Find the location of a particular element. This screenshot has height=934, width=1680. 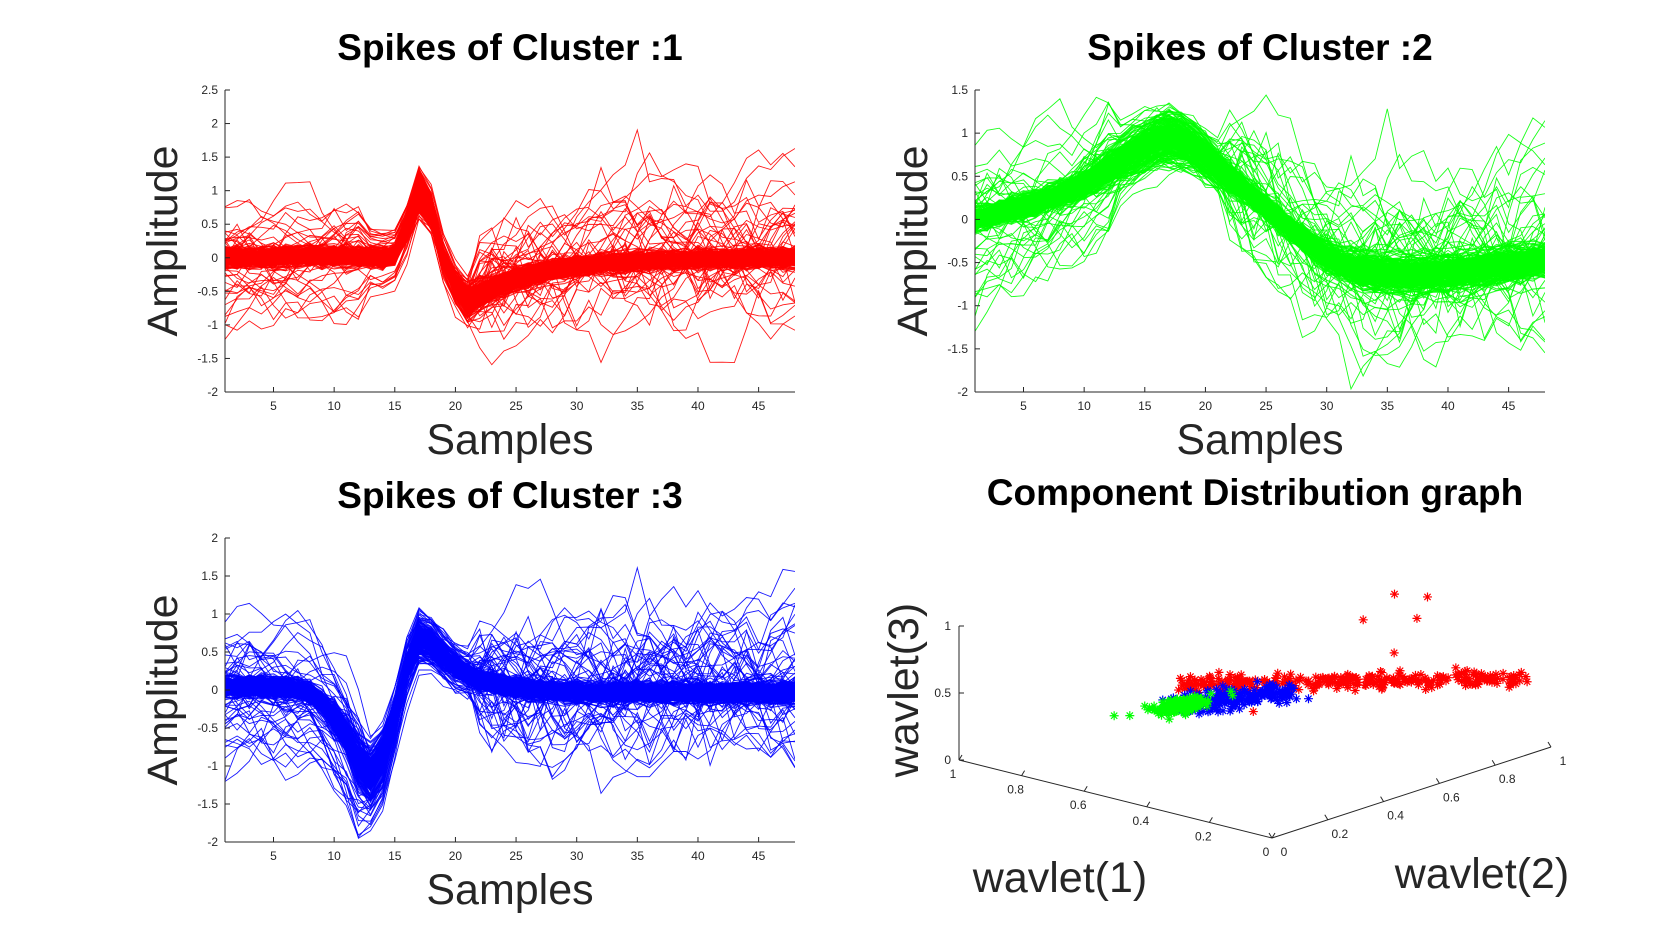

x-tick-label: 40 is located at coordinates (698, 406).